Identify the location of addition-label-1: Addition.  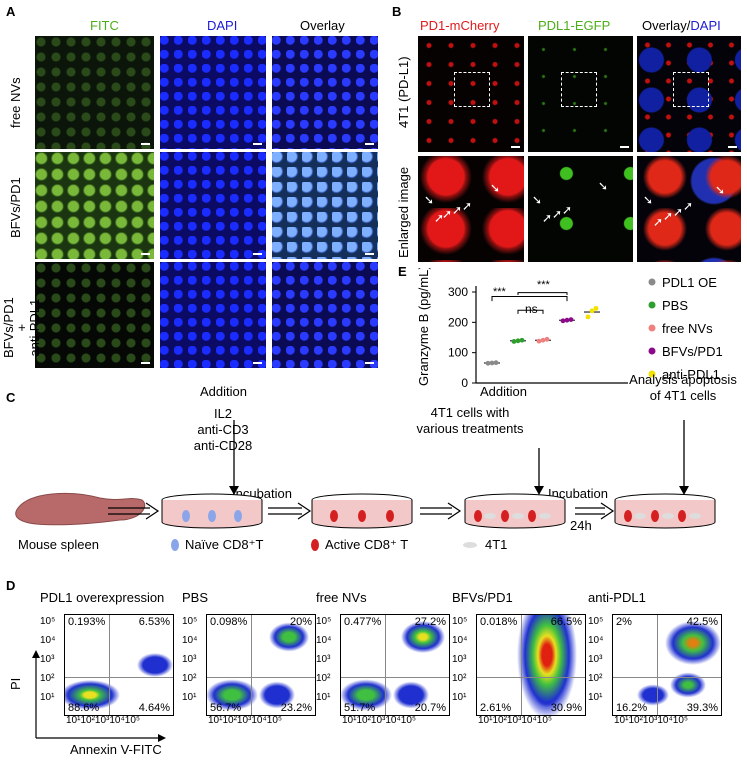
(223, 391).